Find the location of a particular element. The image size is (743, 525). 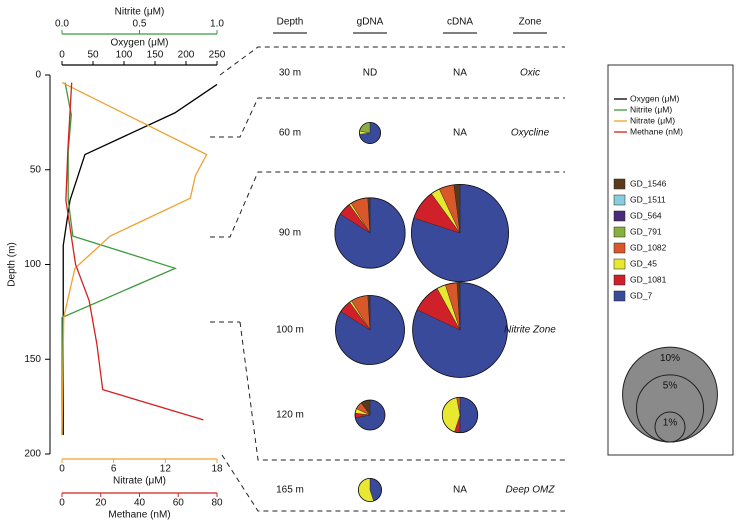

x-tick-label: 100 is located at coordinates (124, 55).